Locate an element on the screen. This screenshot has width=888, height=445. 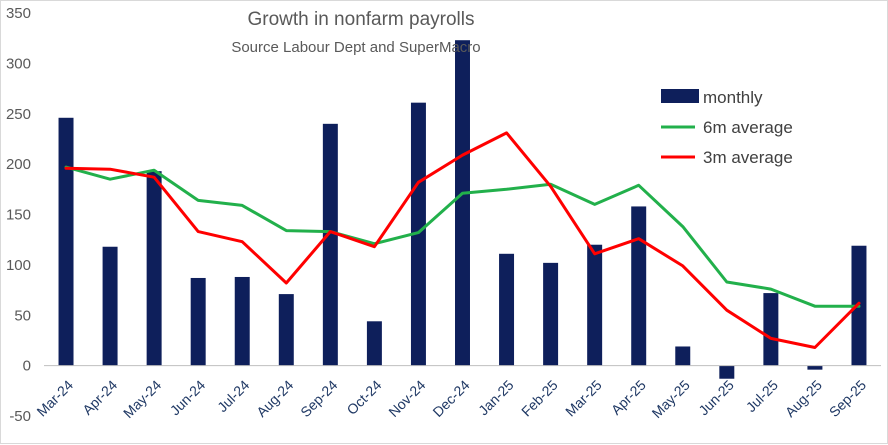
y-tick-label: 150 is located at coordinates (18, 215).